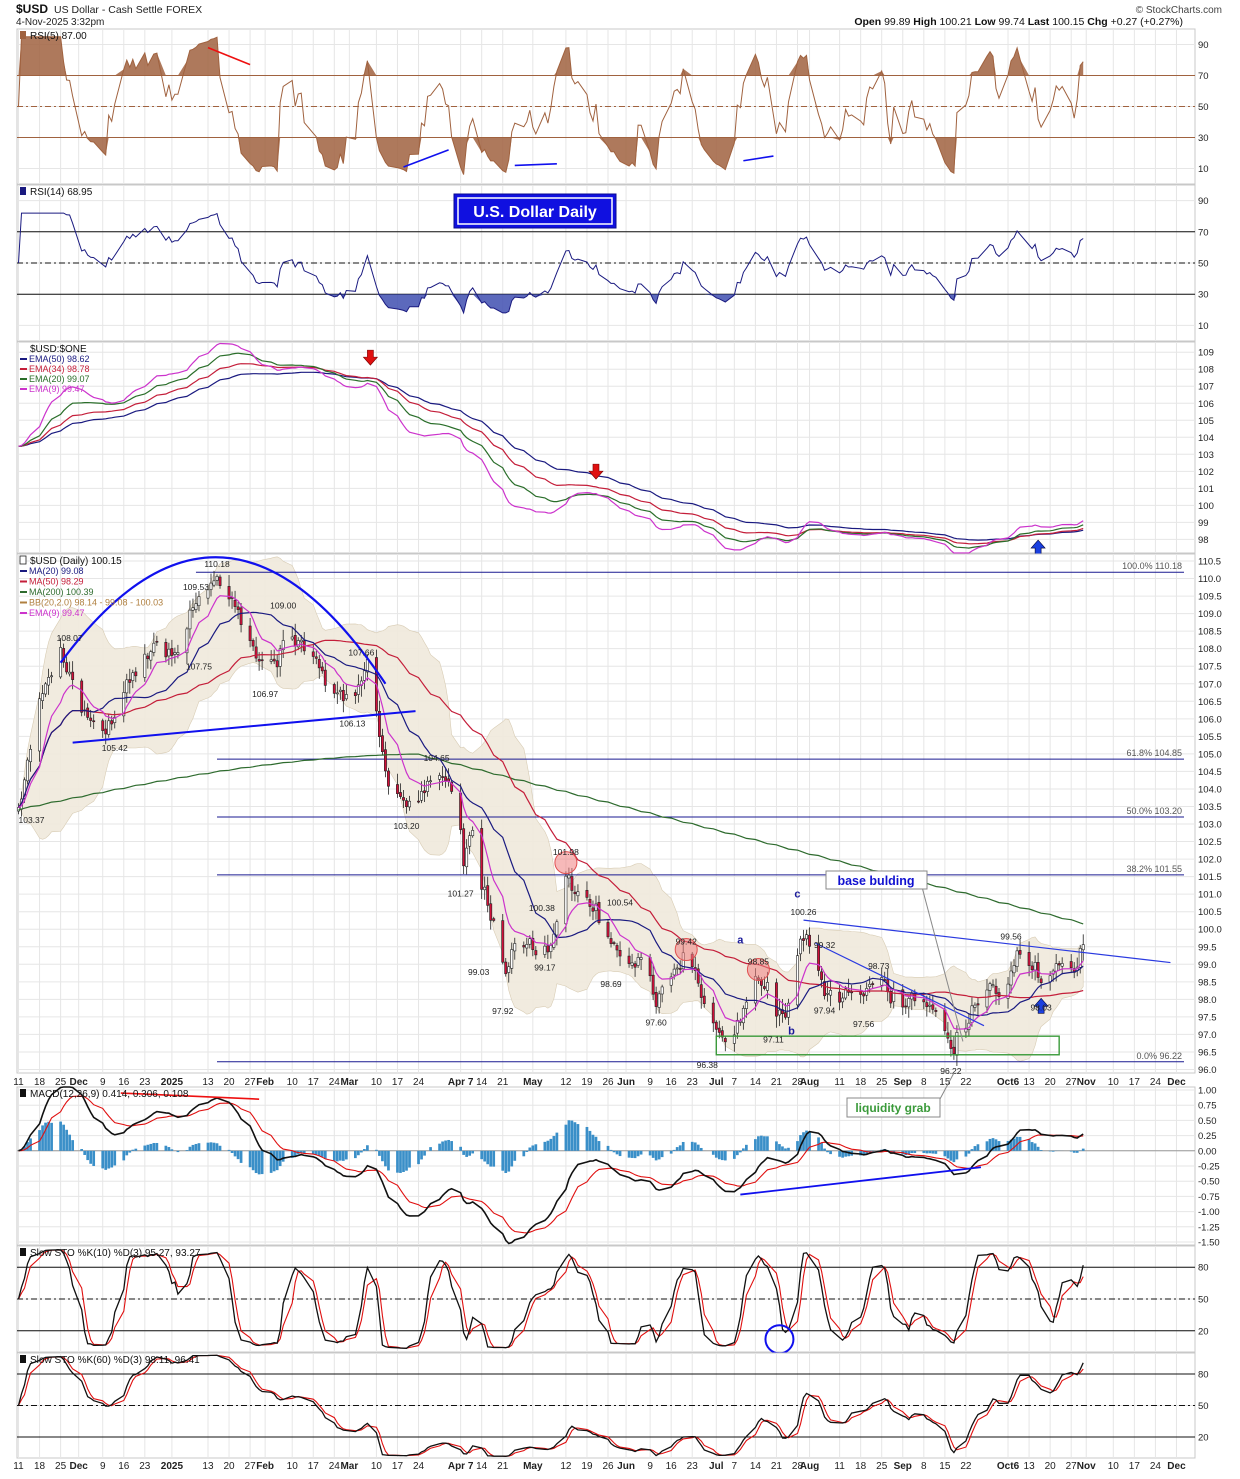 This screenshot has height=1479, width=1240. What do you see at coordinates (1203, 169) in the screenshot?
I see `y-tick-label: 10` at bounding box center [1203, 169].